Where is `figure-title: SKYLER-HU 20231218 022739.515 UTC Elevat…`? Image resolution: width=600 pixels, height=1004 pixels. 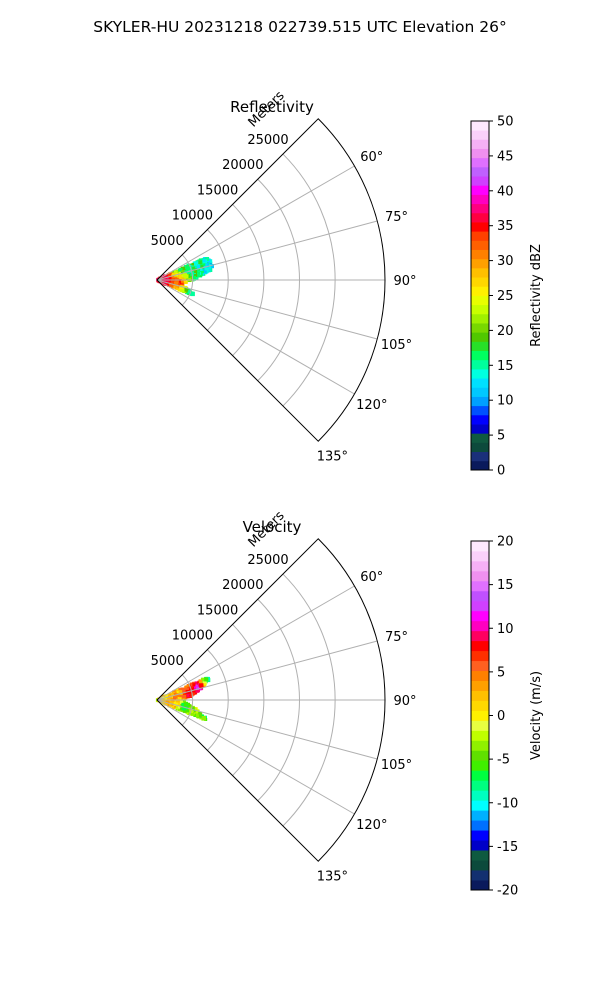 figure-title: SKYLER-HU 20231218 022739.515 UTC Elevat… is located at coordinates (300, 27).